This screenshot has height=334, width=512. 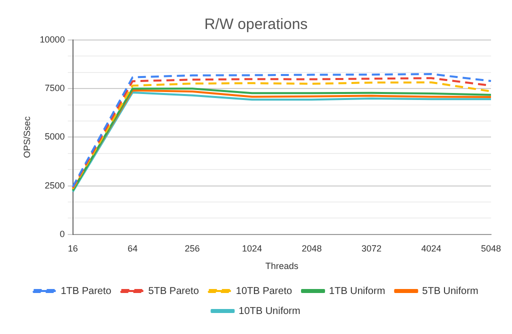 What do you see at coordinates (282, 266) in the screenshot?
I see `x-axis-title: Threads` at bounding box center [282, 266].